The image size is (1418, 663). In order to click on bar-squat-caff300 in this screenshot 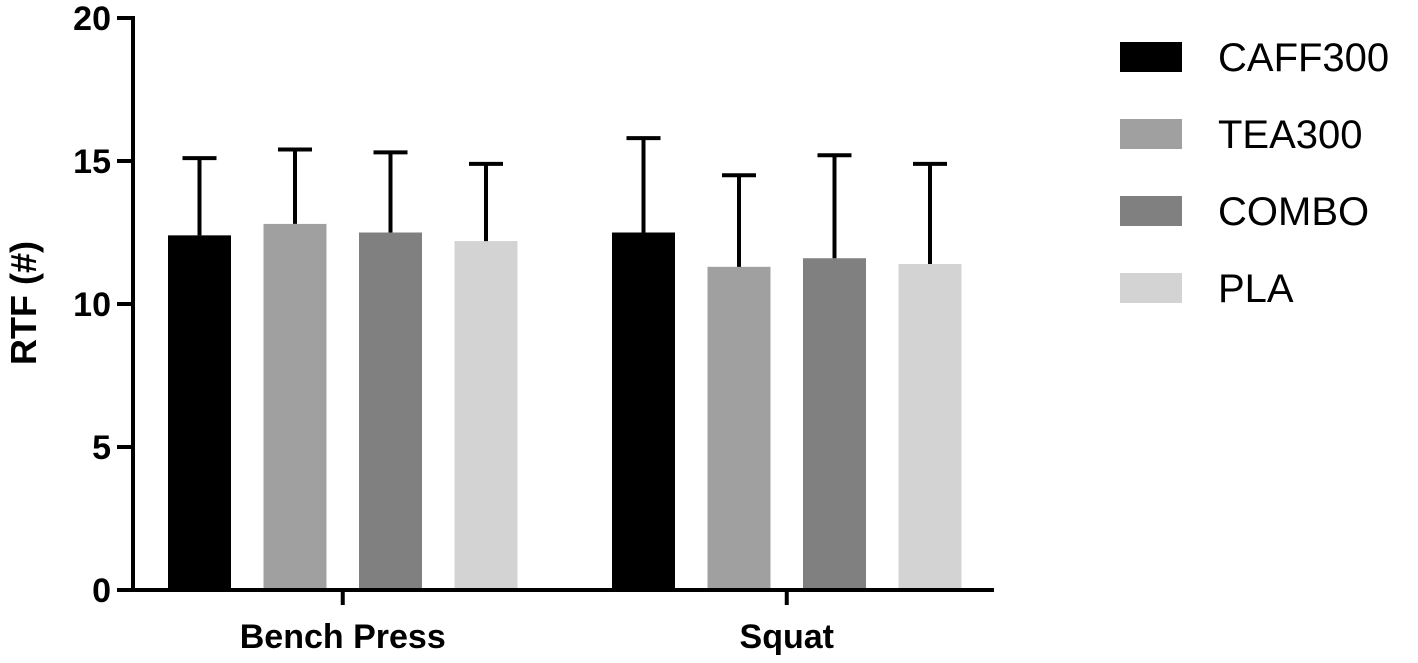, I will do `click(643, 411)`.